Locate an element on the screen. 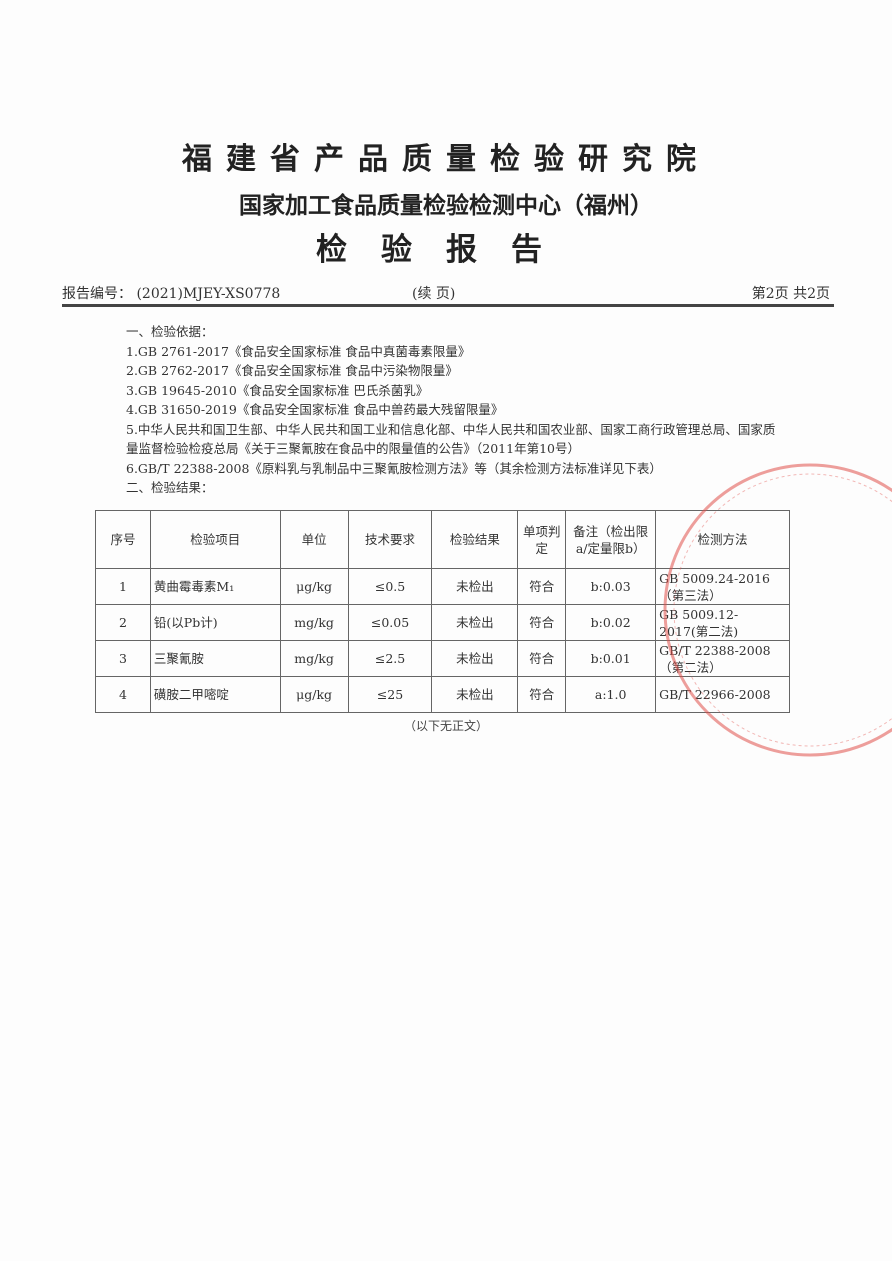  column-header: 备注（检出限a/定量限b） is located at coordinates (611, 539).